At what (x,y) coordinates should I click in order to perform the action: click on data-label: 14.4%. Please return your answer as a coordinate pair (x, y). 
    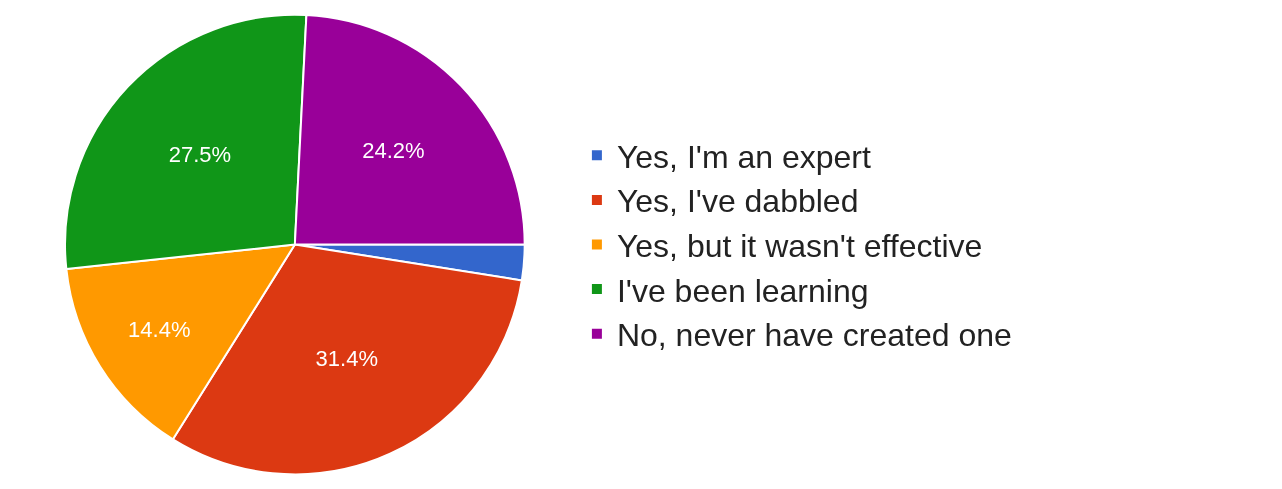
    Looking at the image, I should click on (159, 329).